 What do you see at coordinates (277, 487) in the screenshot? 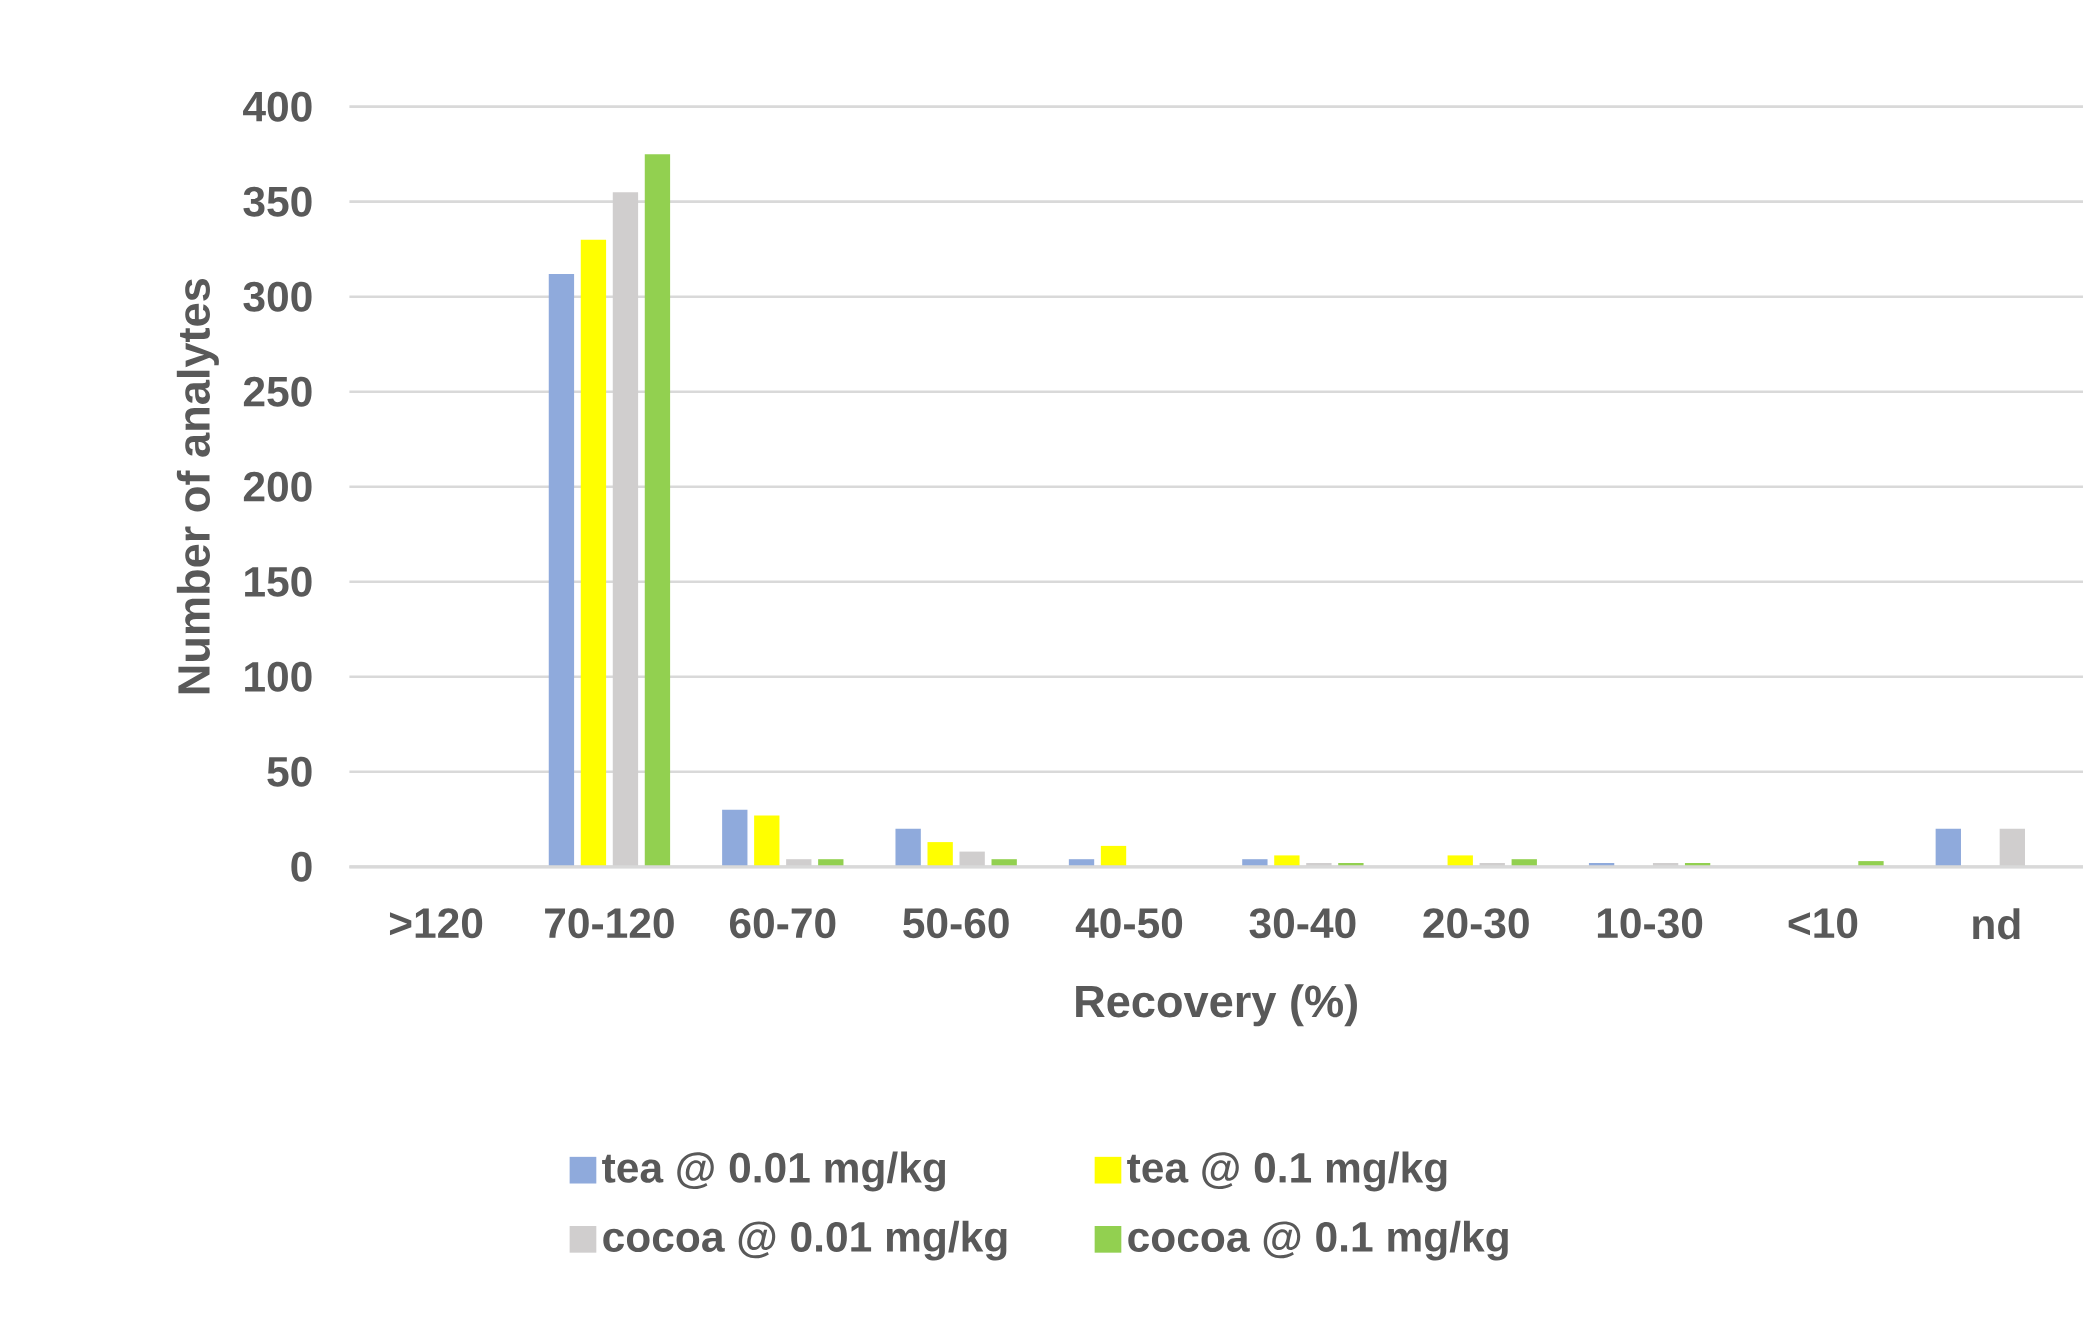
I see `y-tick-label: 200` at bounding box center [277, 487].